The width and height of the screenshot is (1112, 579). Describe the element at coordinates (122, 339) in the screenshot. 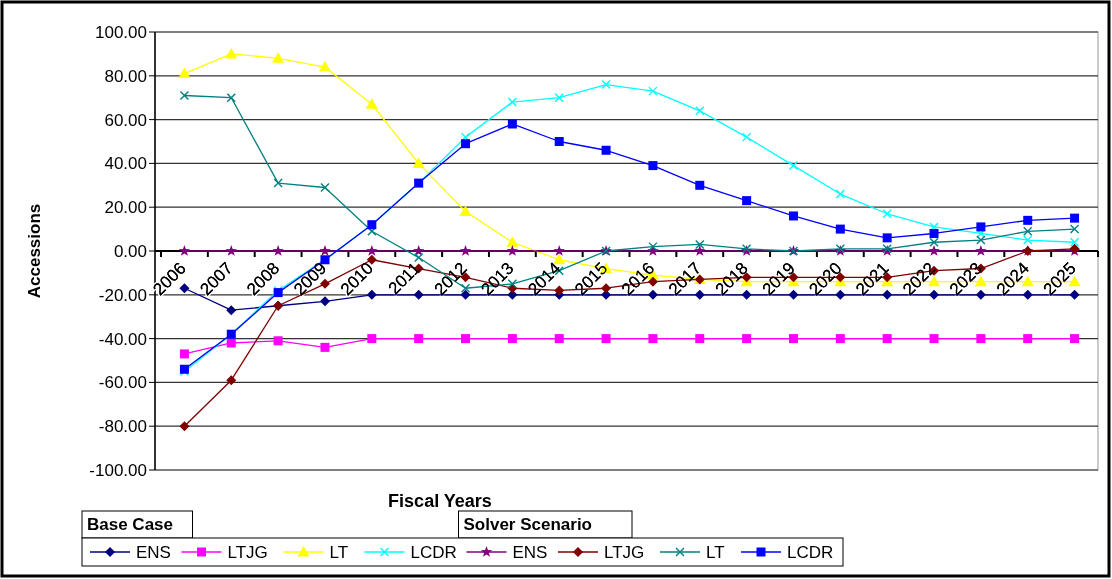

I see `y-tick-label: -40.00` at that location.